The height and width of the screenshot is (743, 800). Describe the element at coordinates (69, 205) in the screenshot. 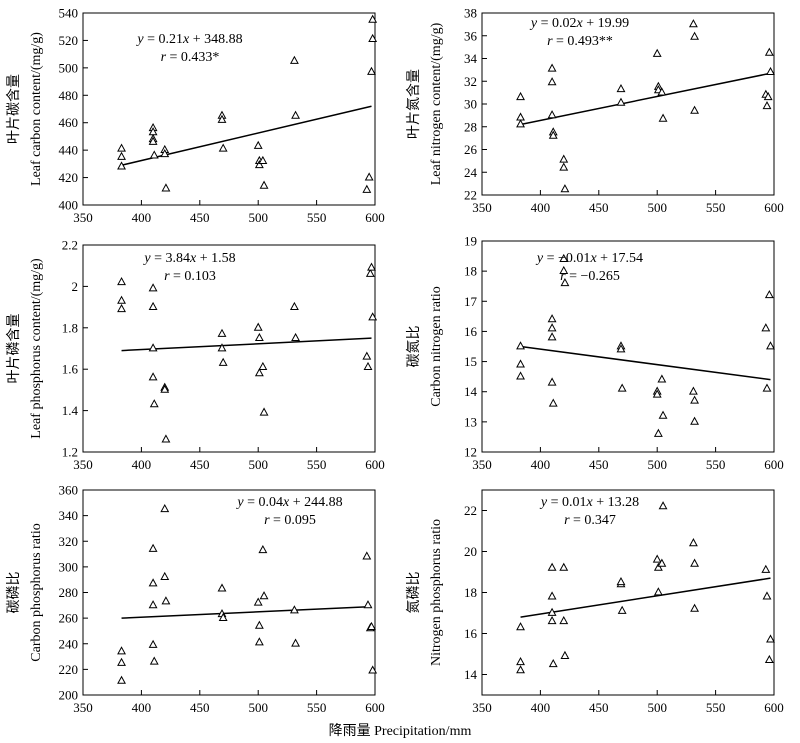

I see `y-tick-label: 400` at that location.